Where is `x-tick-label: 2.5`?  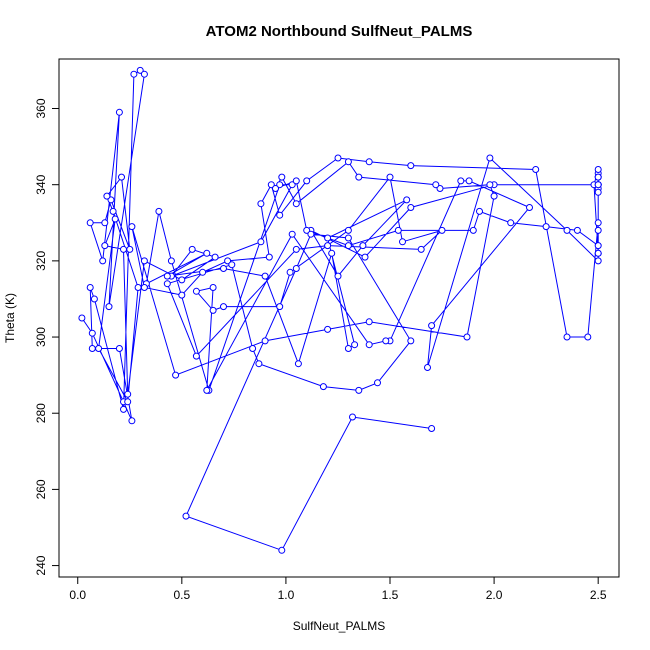
x-tick-label: 2.5 is located at coordinates (598, 595).